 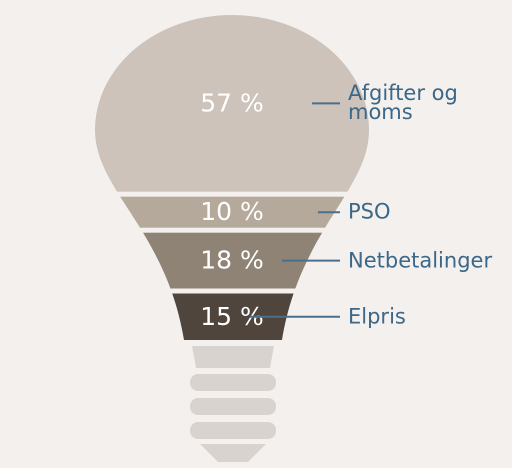 What do you see at coordinates (233, 404) in the screenshot?
I see `socket` at bounding box center [233, 404].